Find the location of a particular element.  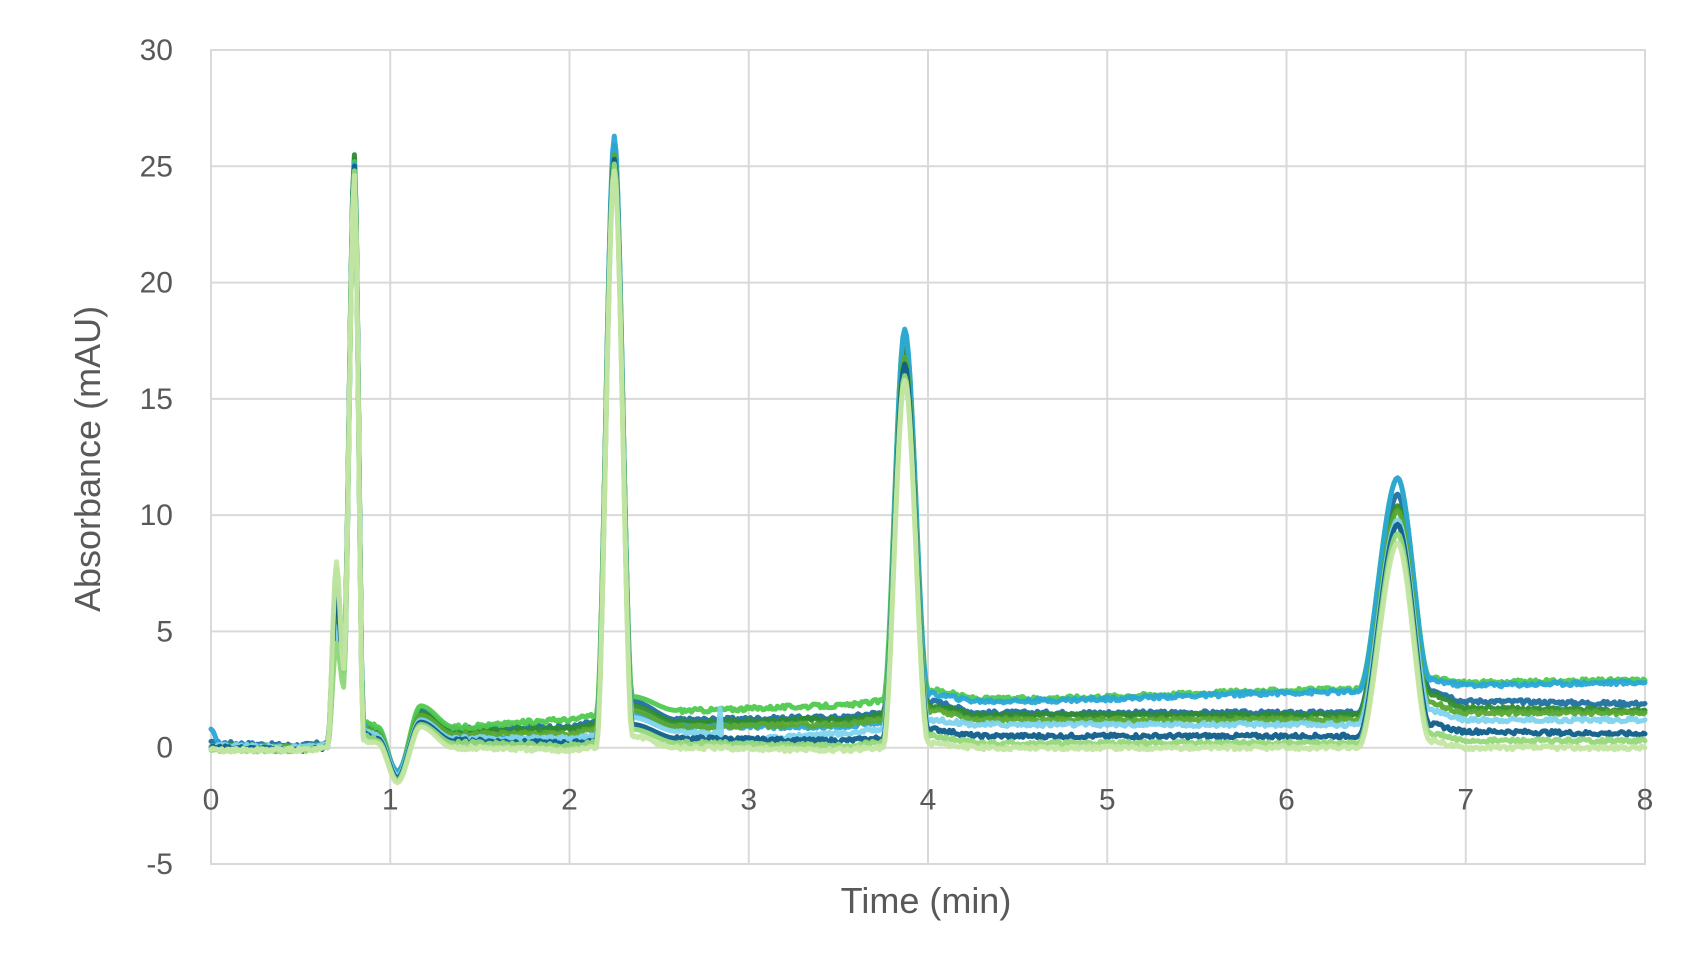

x-axis-tick-labels: 0 1 2 3 4 5 6 7 8 is located at coordinates (928, 800).